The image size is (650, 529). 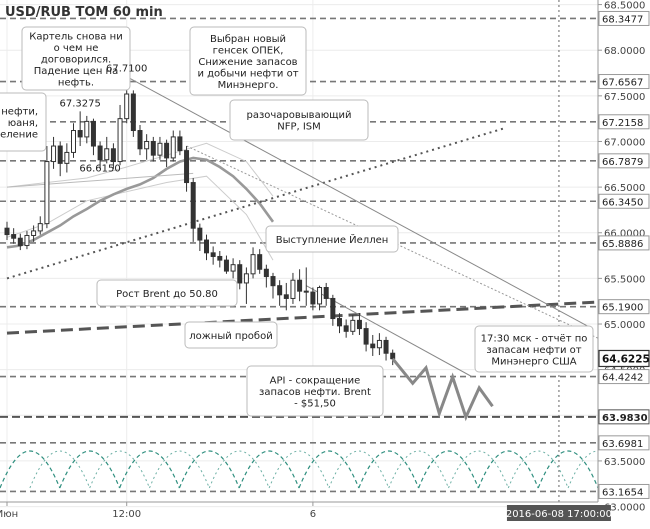 I want to click on annotation-text: ложный пробой, so click(x=230, y=336).